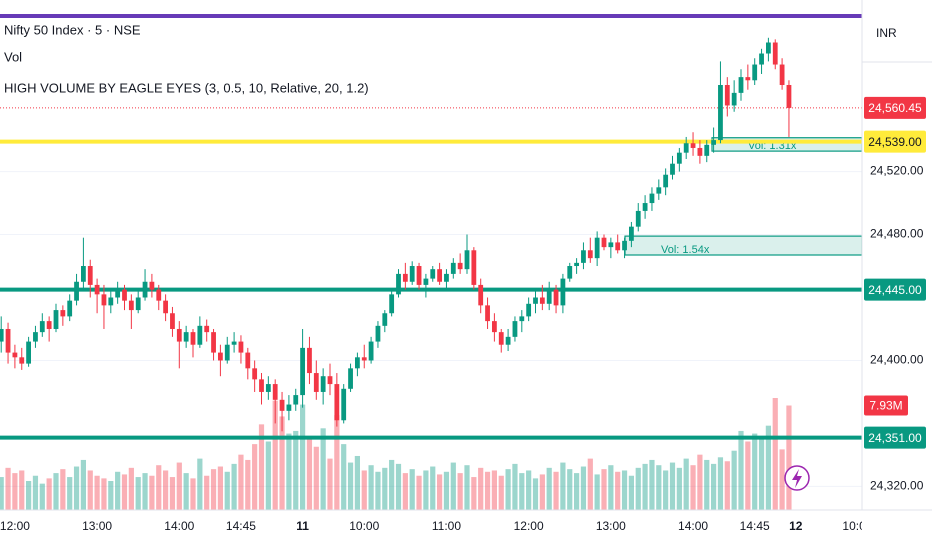  Describe the element at coordinates (529, 526) in the screenshot. I see `x-tick-label: 12:00` at that location.